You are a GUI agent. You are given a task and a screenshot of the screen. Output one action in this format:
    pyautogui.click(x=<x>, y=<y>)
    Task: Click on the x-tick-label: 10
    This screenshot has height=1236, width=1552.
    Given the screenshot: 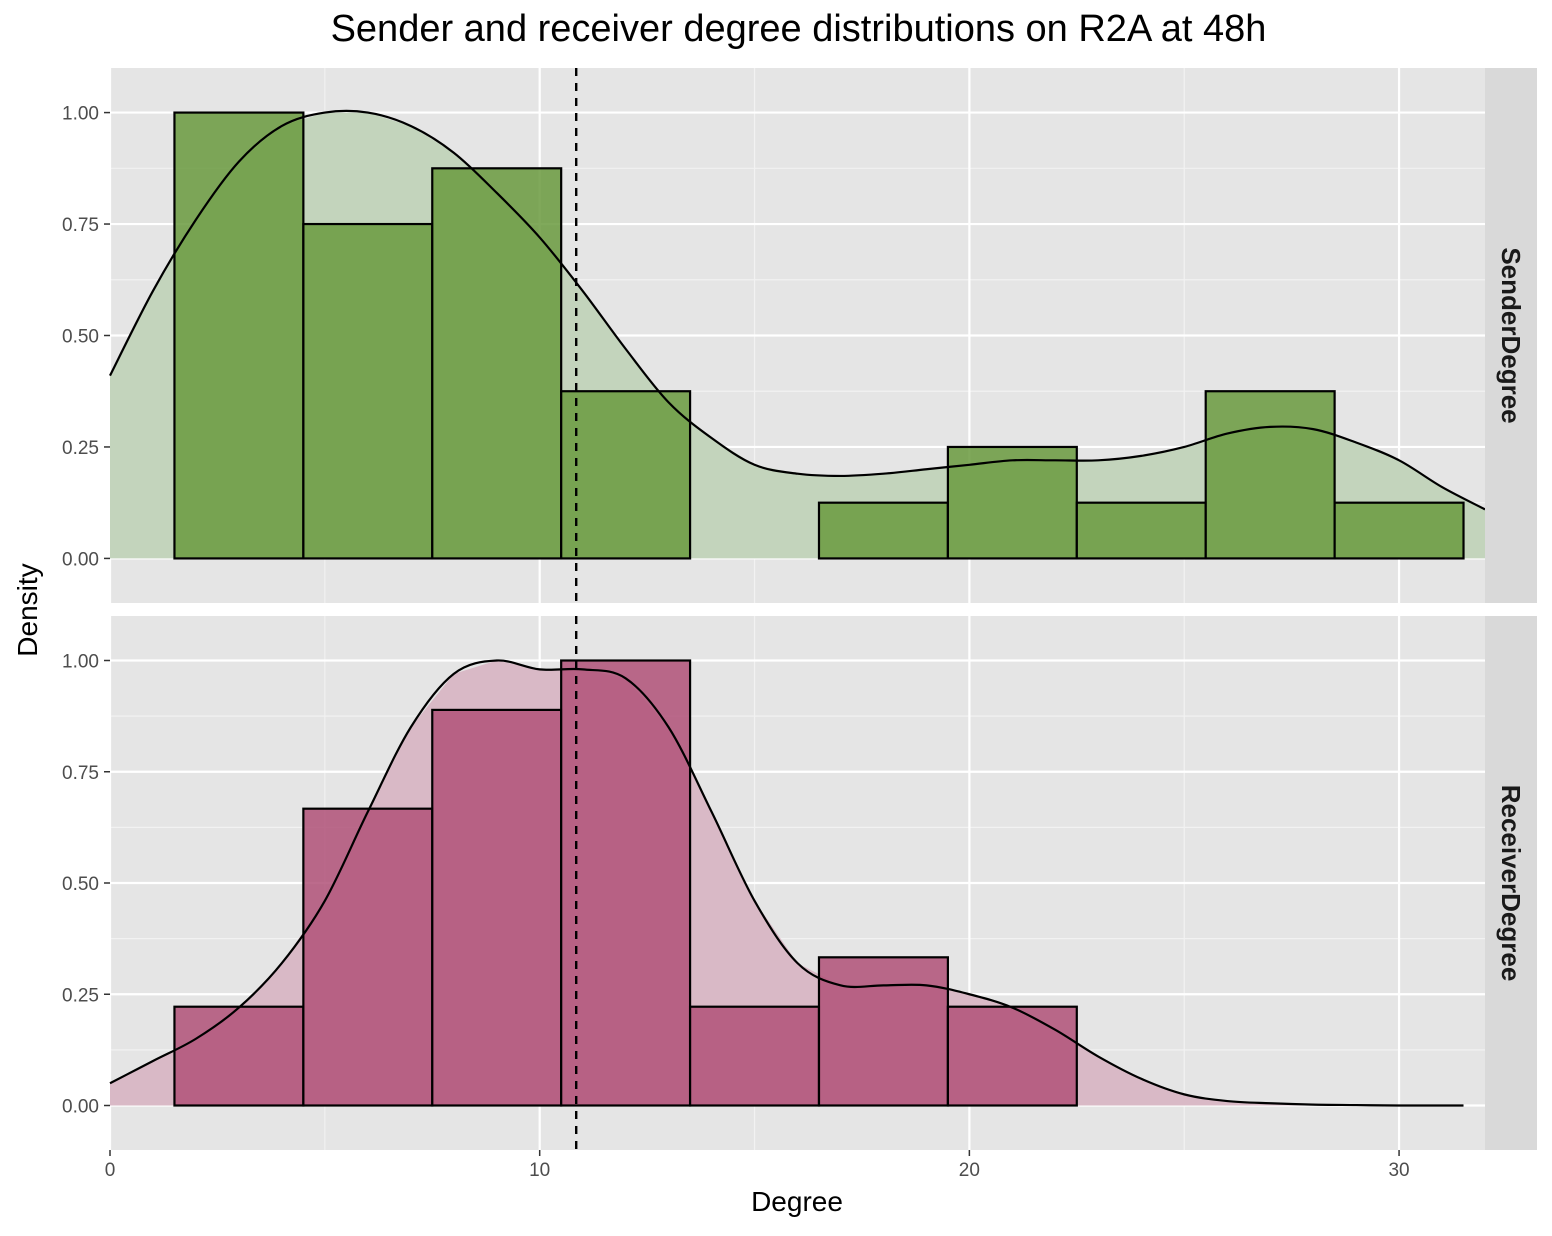 What is the action you would take?
    pyautogui.click(x=539, y=1170)
    